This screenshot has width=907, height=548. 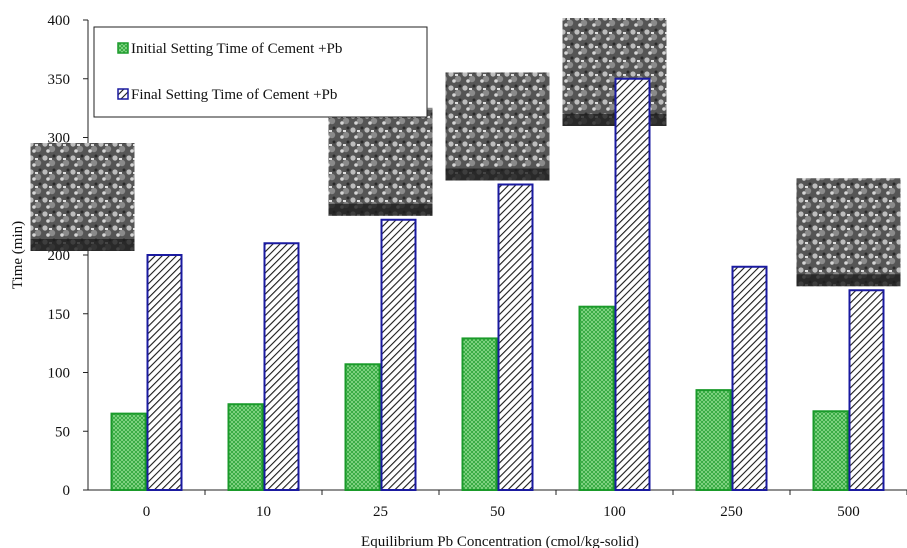 I want to click on y-tick-label: 350, so click(x=59, y=80).